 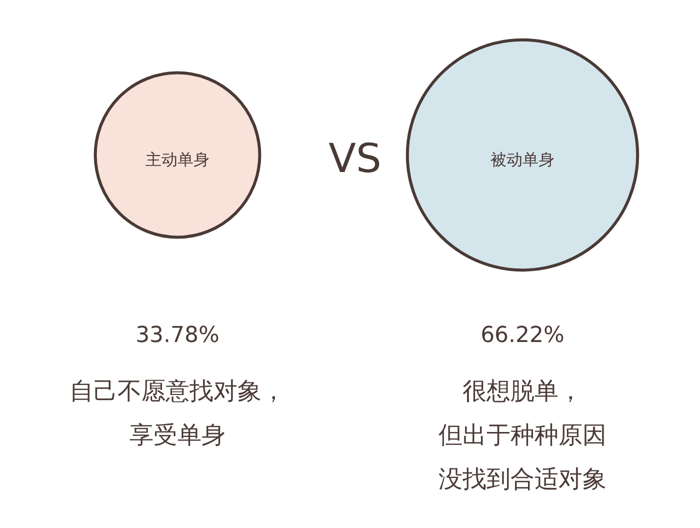 What do you see at coordinates (178, 391) in the screenshot?
I see `text: 自己不愿意找对象，` at bounding box center [178, 391].